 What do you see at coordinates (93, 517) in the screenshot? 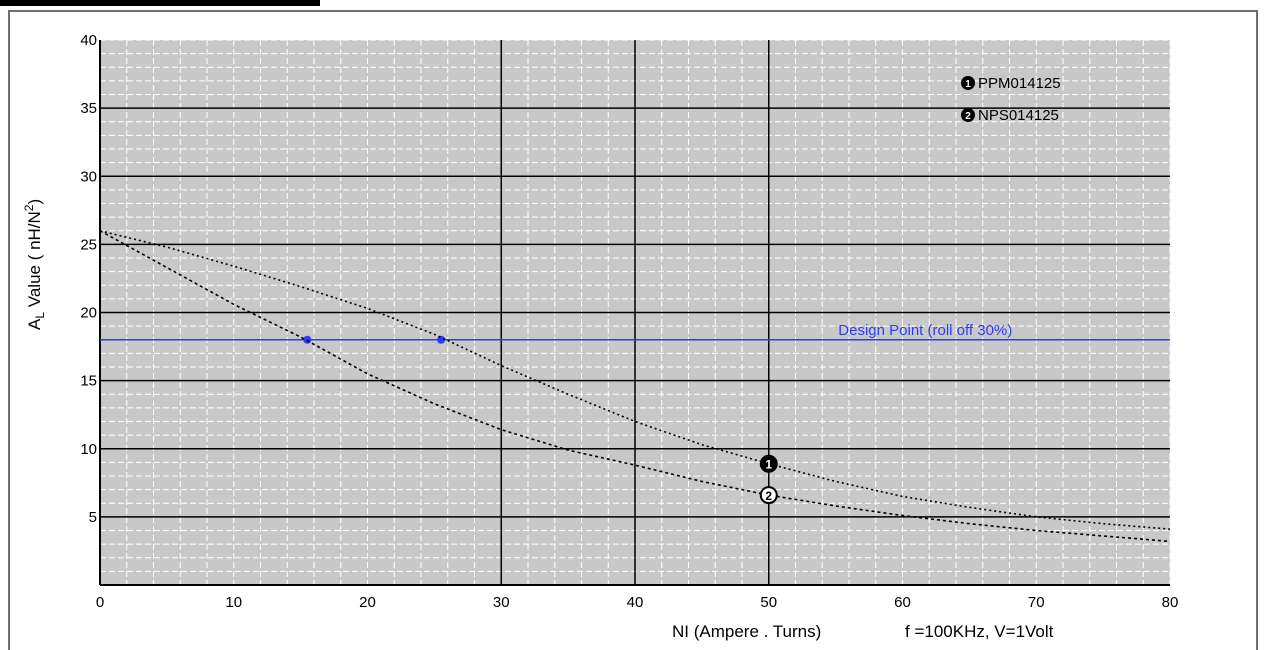
I see `y-tick-label: 5` at bounding box center [93, 517].